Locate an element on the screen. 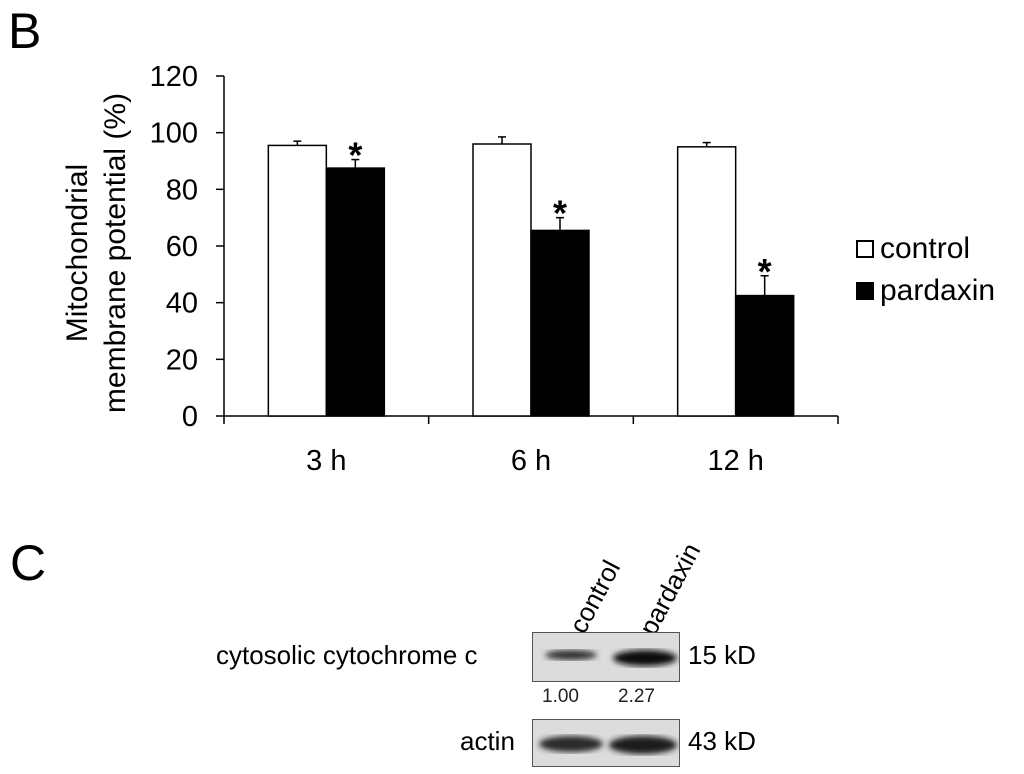  blot-image-cytochrome is located at coordinates (606, 657).